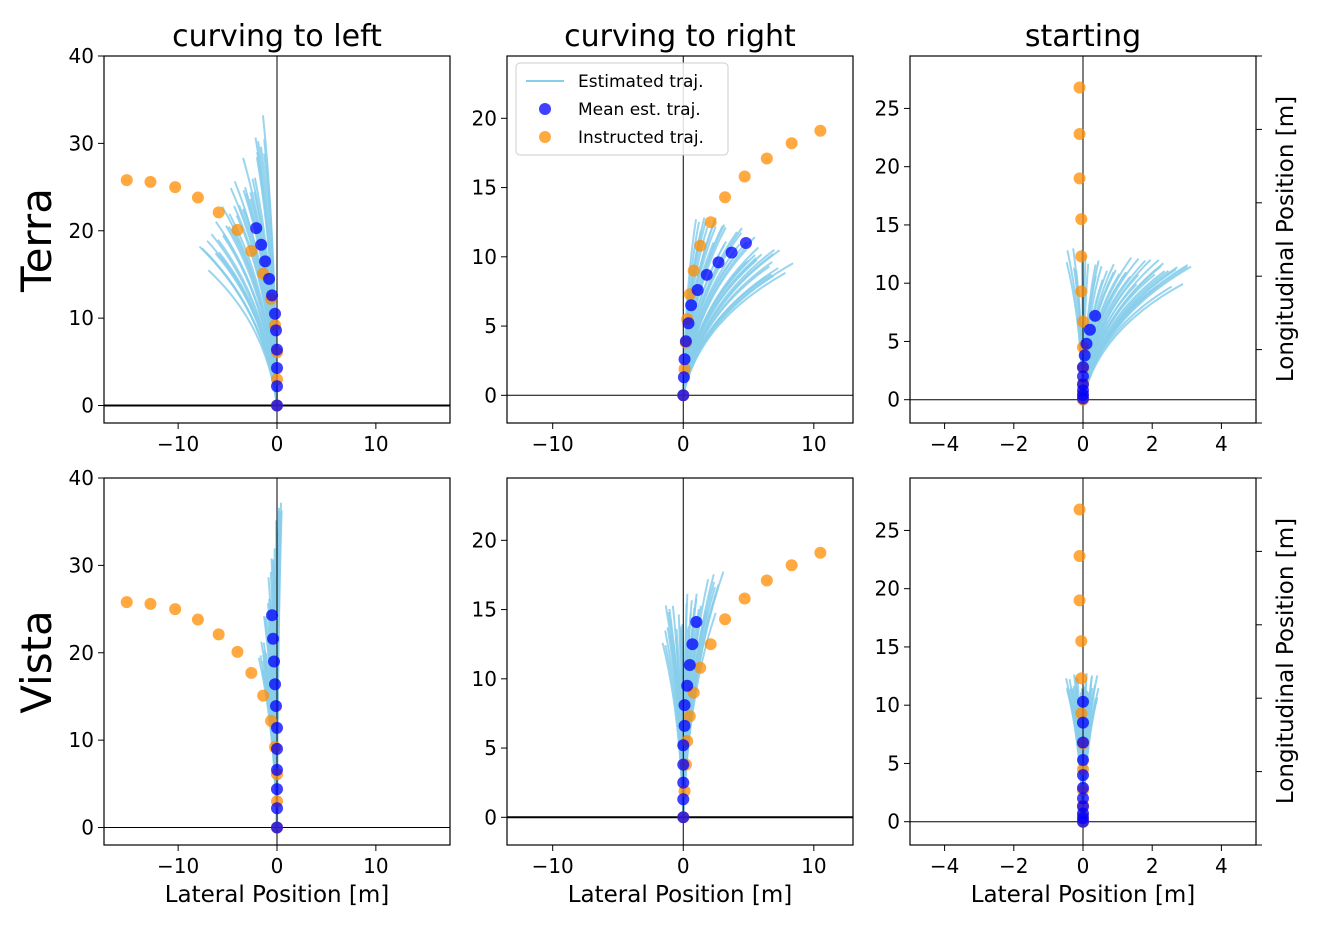 The height and width of the screenshot is (929, 1336). I want to click on y-tick-label: 5, so click(893, 763).